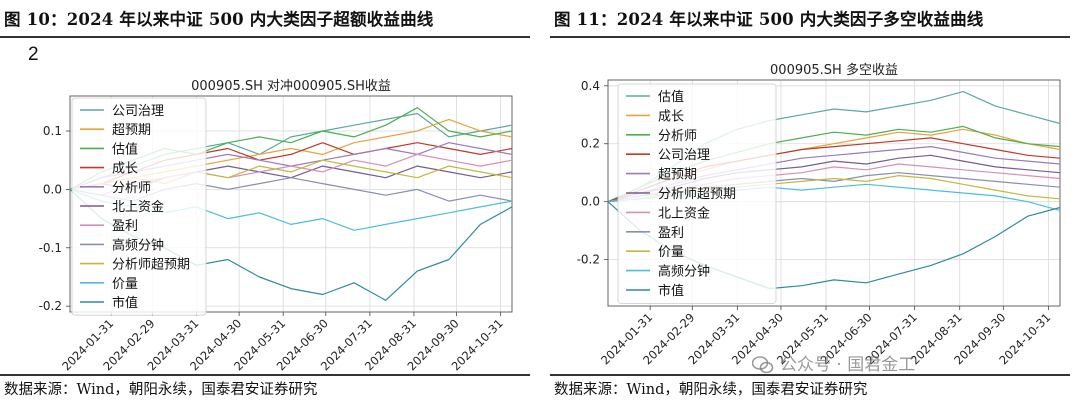 This screenshot has height=406, width=1080. Describe the element at coordinates (810, 37) in the screenshot. I see `title-rule-right` at that location.